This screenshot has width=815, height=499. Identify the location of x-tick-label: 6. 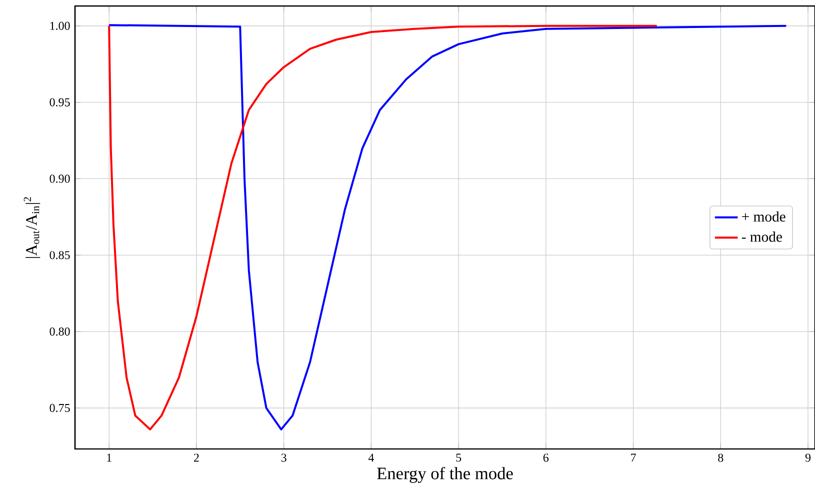
(546, 458).